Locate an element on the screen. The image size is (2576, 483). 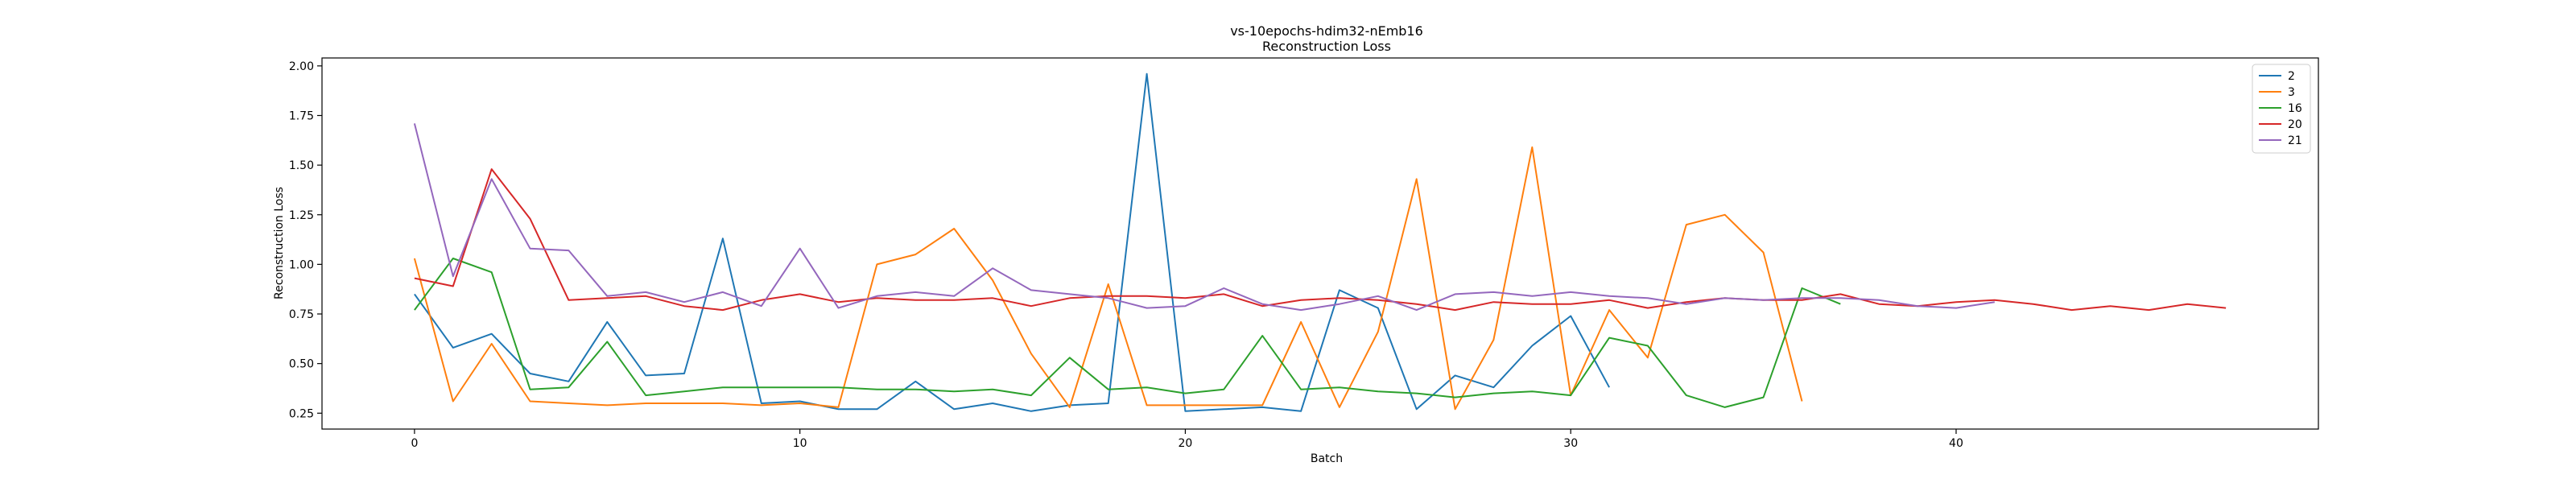
y-tick-label: 1.00 is located at coordinates (301, 264).